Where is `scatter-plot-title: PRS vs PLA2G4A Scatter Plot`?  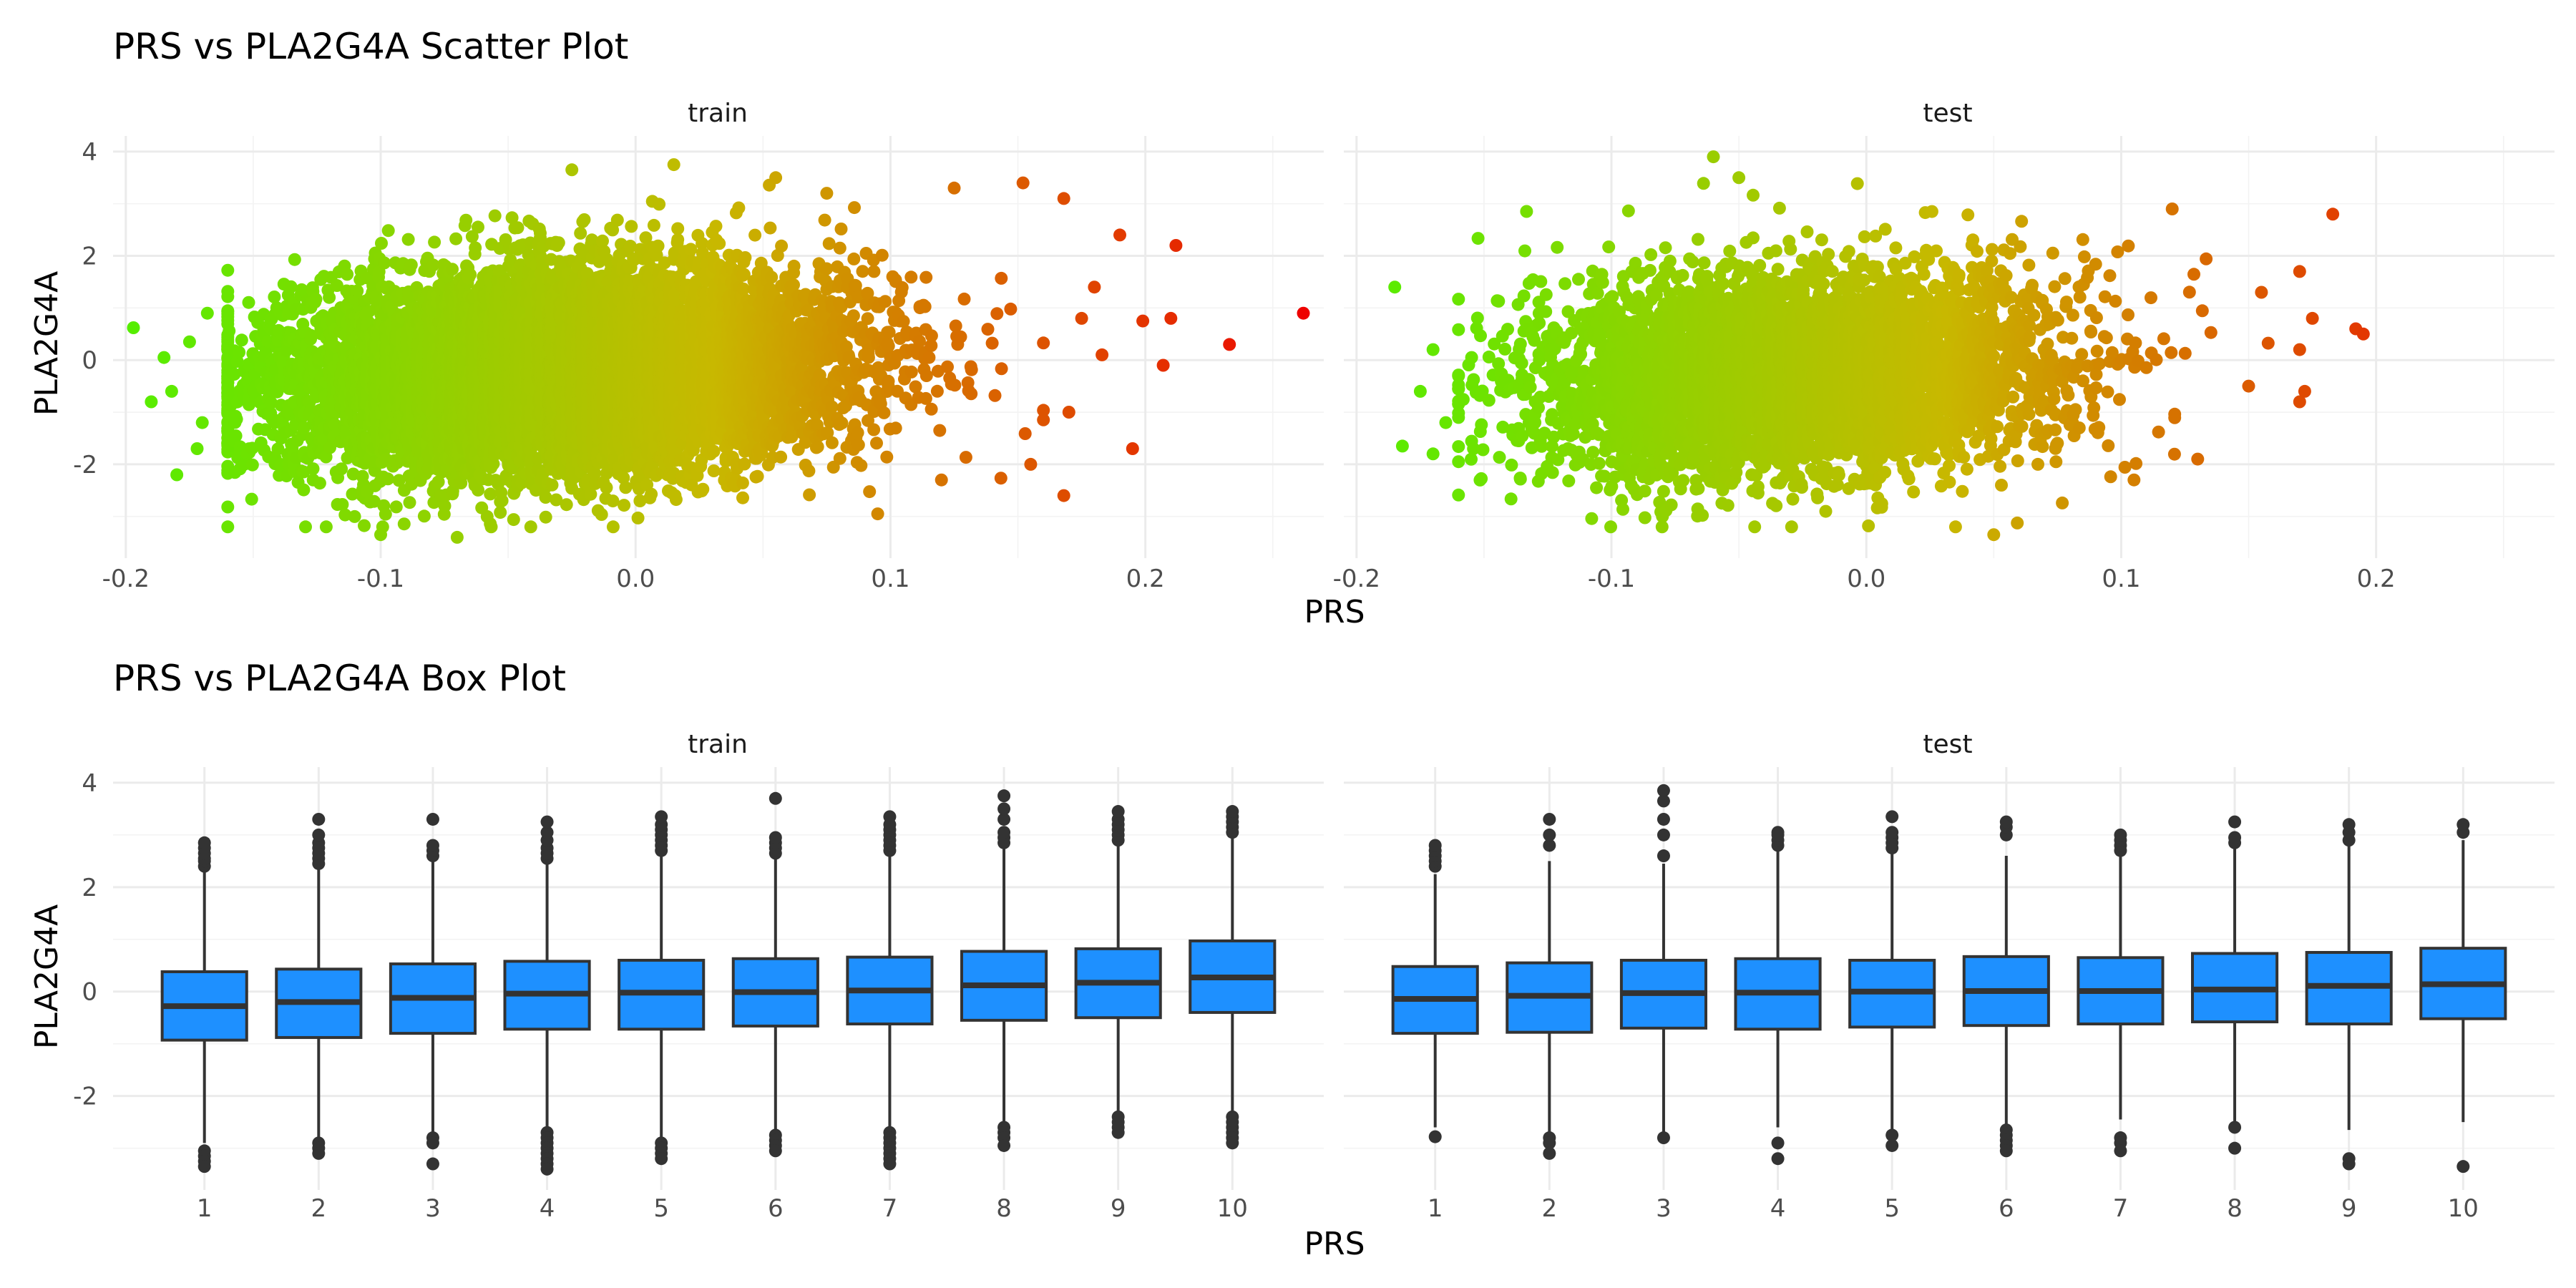
scatter-plot-title: PRS vs PLA2G4A Scatter Plot is located at coordinates (370, 46).